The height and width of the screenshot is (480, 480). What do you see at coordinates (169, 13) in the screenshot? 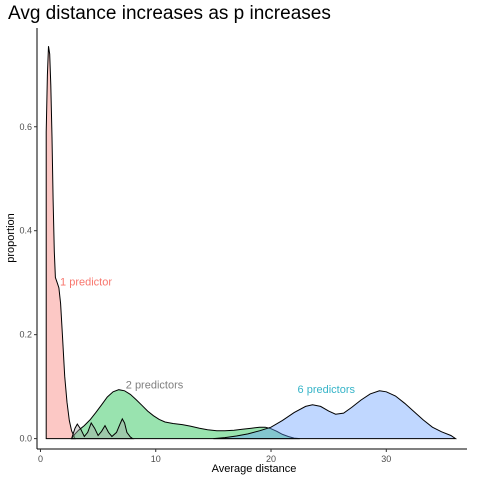
I see `chart-title: Avg distance increases as p increases` at bounding box center [169, 13].